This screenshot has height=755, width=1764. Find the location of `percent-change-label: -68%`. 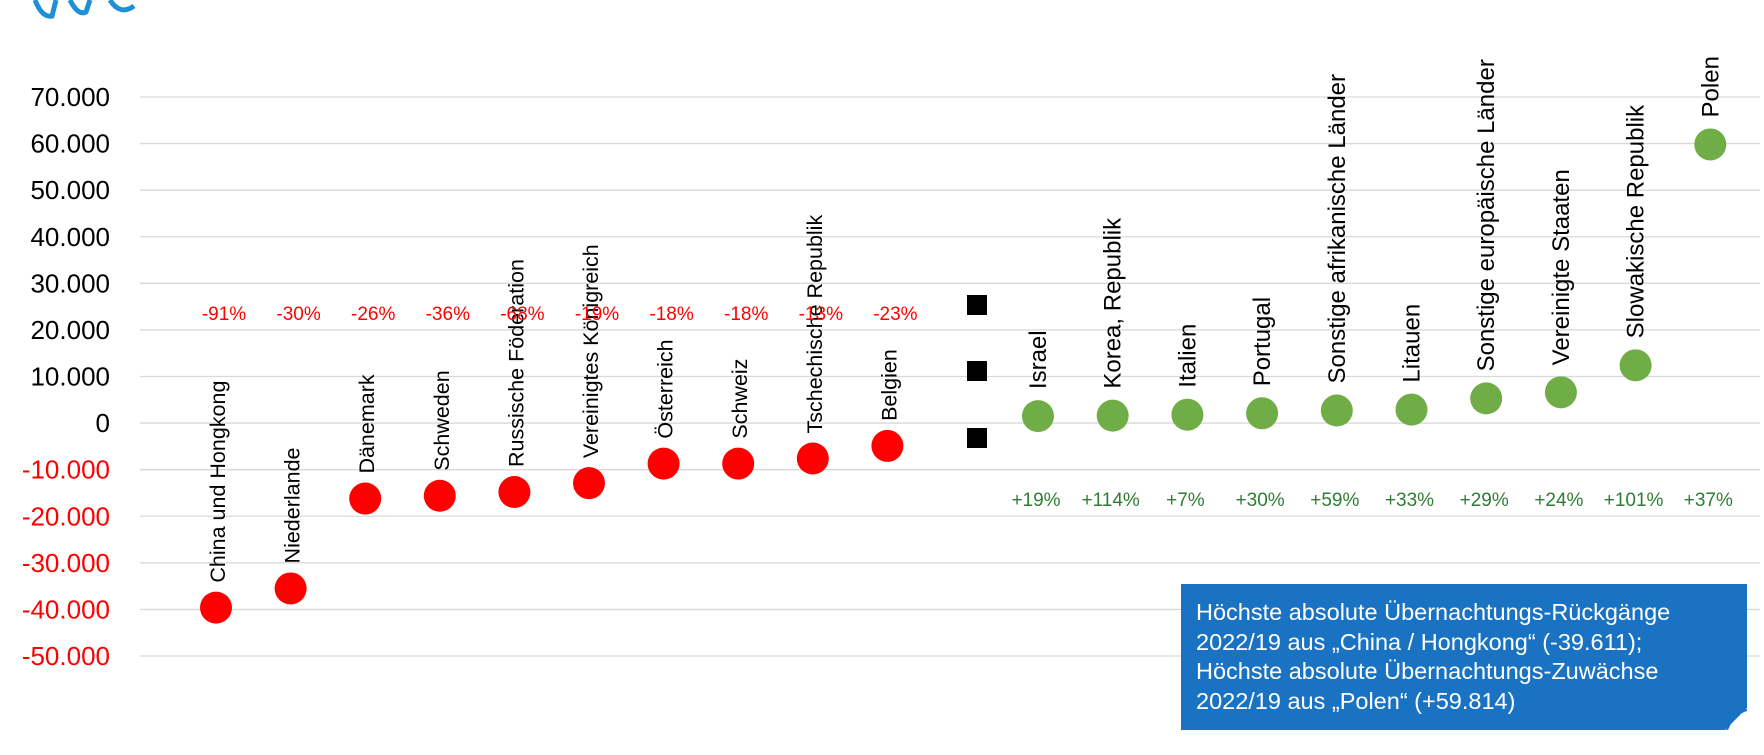

percent-change-label: -68% is located at coordinates (522, 314).